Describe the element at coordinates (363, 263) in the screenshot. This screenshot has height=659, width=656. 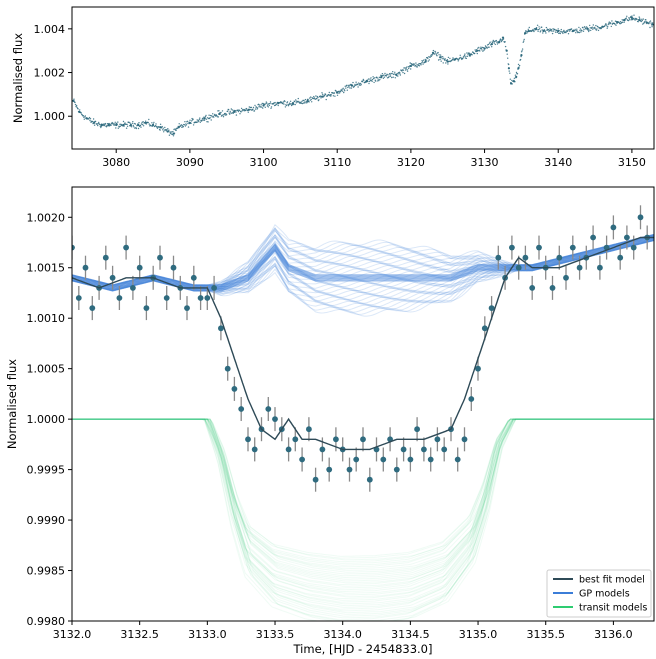
I see `gp-model-line` at that location.